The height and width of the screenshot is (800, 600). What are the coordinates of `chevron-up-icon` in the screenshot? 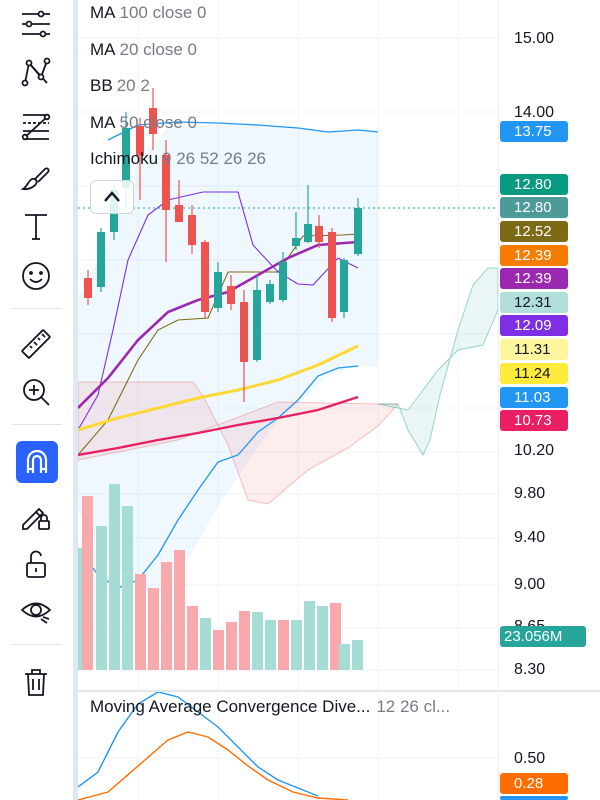 It's located at (112, 196).